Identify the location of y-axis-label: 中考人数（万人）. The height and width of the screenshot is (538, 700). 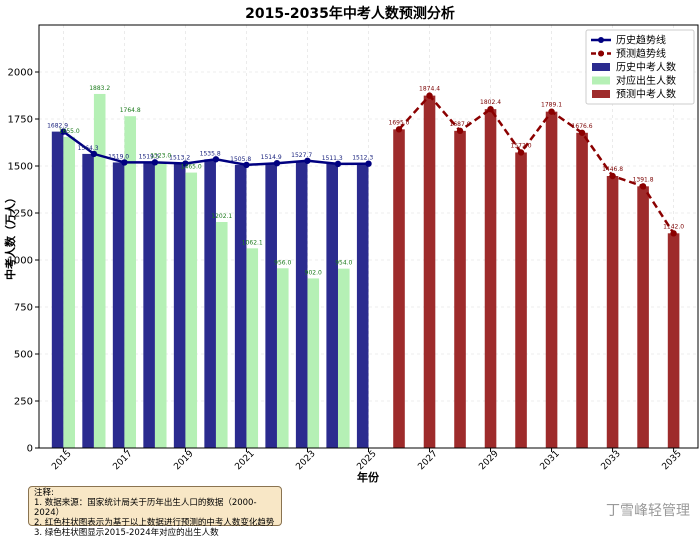
(10, 236).